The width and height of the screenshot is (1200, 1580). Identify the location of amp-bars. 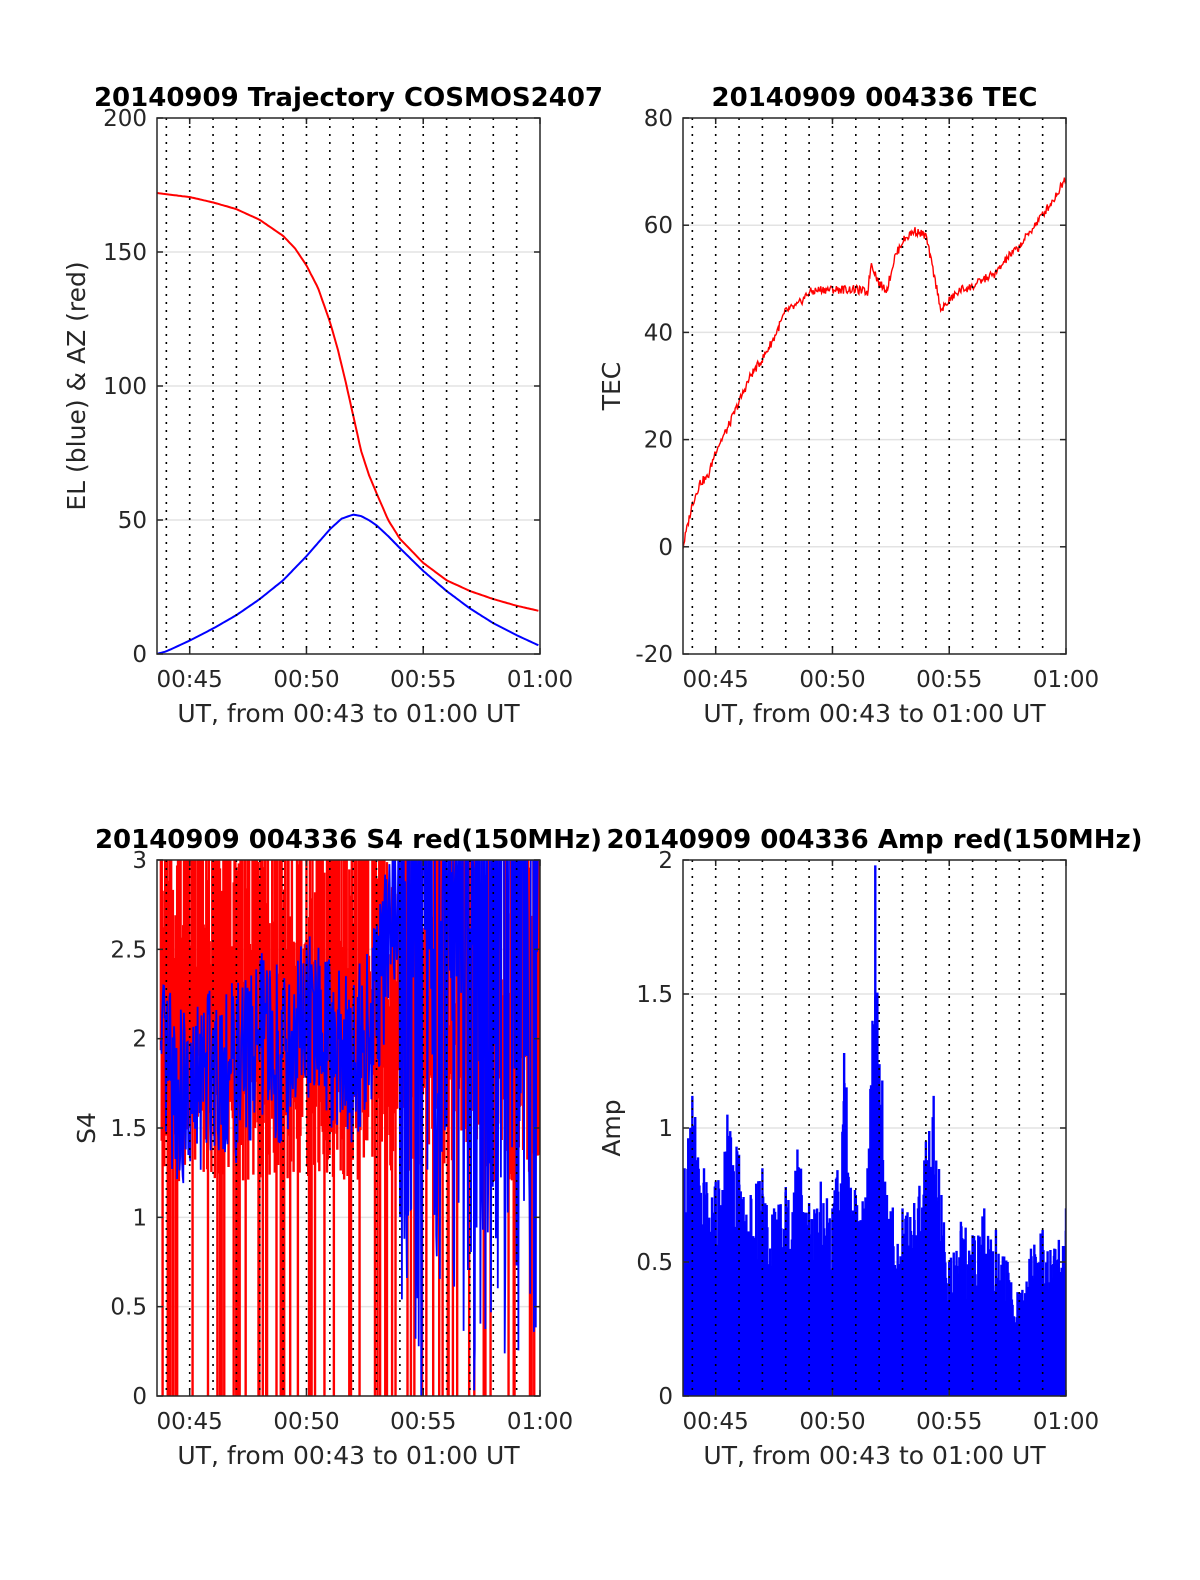
(874, 1130).